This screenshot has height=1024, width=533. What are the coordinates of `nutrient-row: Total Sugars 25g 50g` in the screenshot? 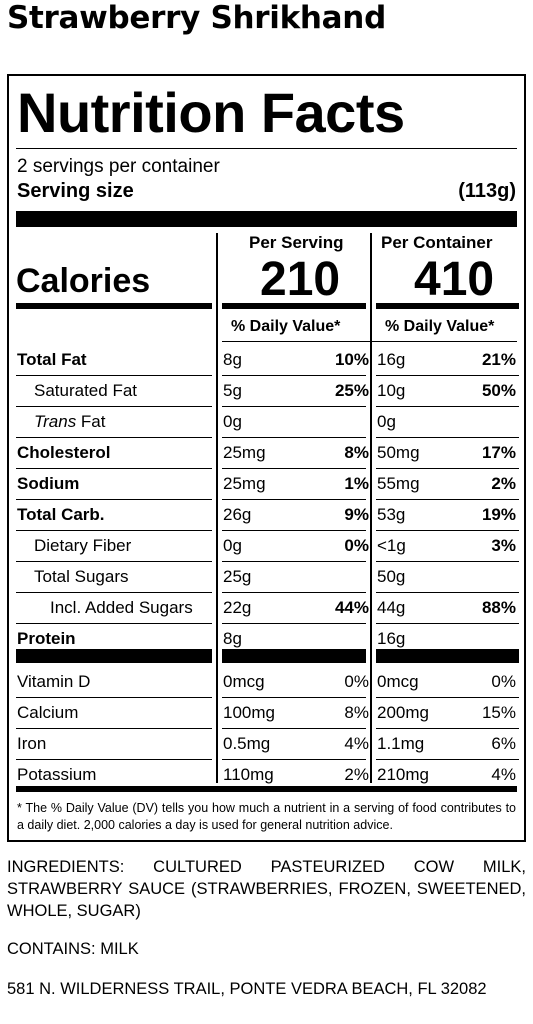 It's located at (266, 577).